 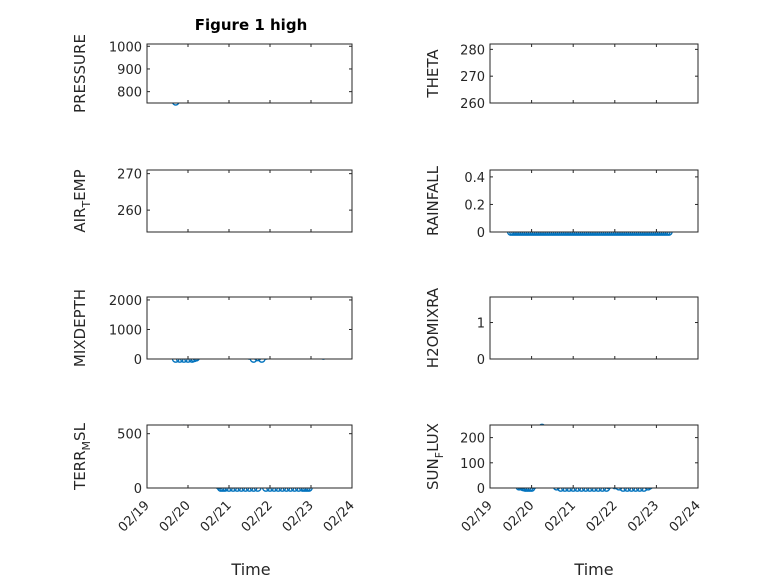 I want to click on y-tick-label: 2000, so click(x=125, y=301).